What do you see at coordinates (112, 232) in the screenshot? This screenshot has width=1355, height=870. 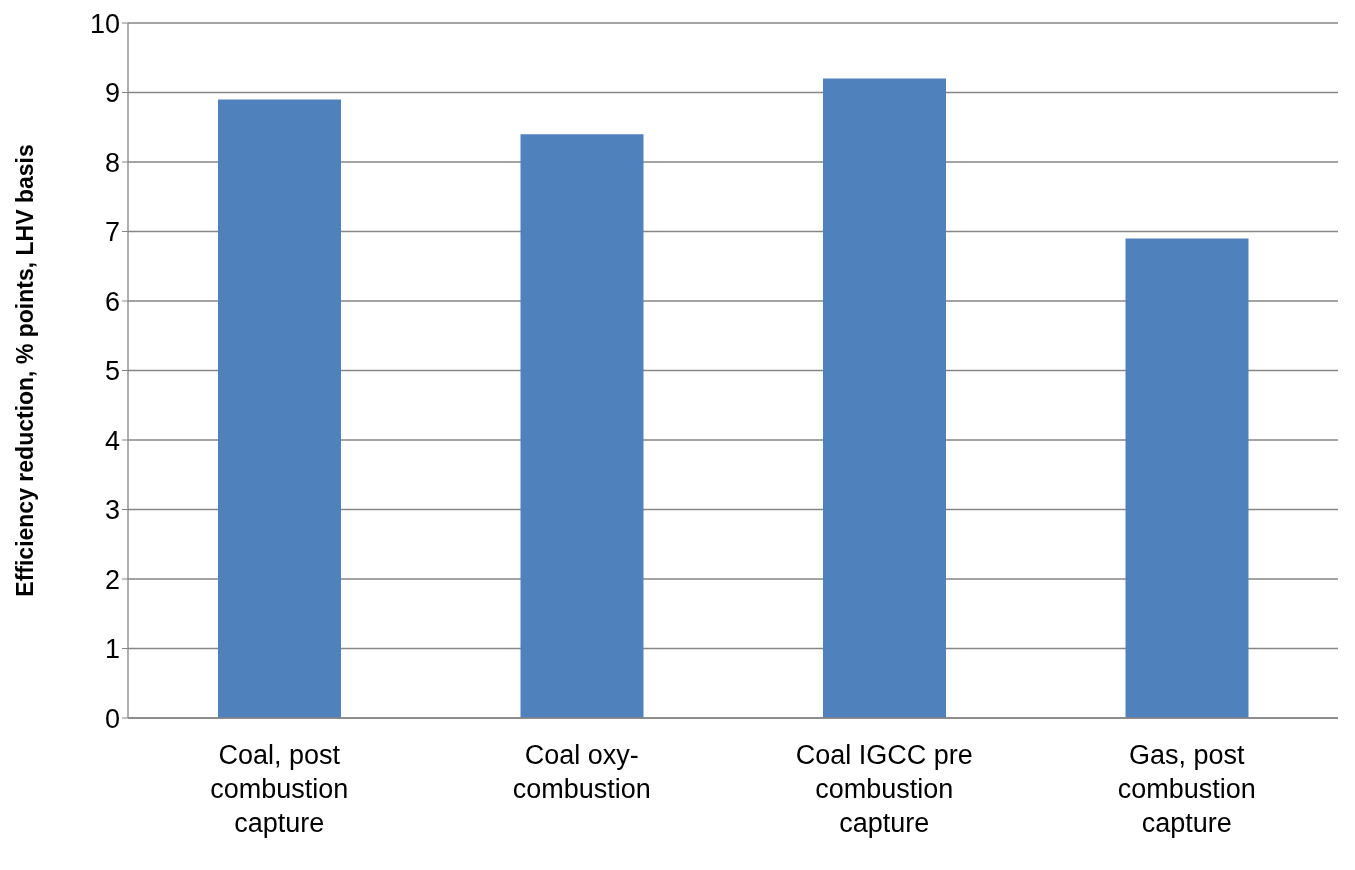 I see `y-tick-label: 7` at bounding box center [112, 232].